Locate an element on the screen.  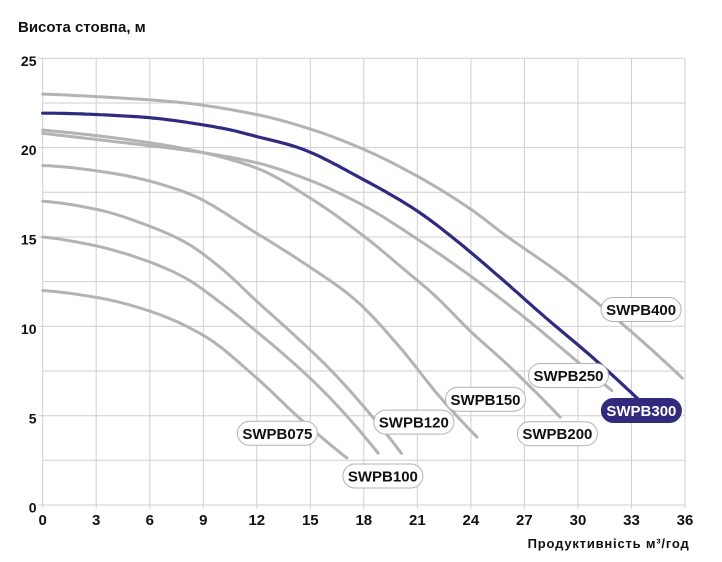
svg-text: SWPB400 is located at coordinates (641, 310).